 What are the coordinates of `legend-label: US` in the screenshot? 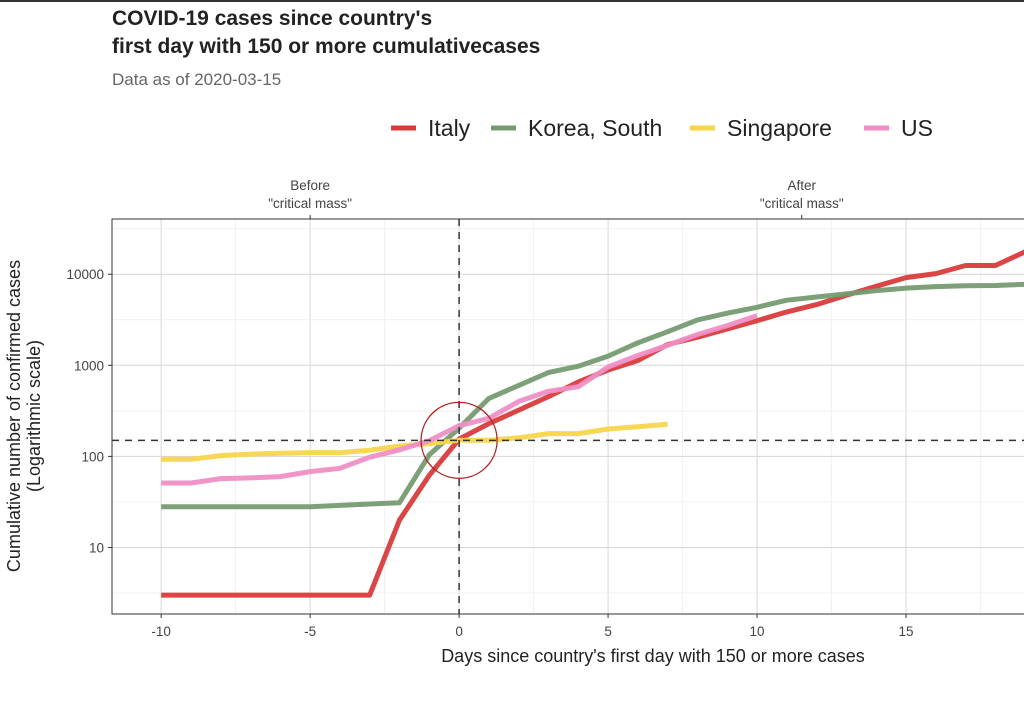 It's located at (917, 128).